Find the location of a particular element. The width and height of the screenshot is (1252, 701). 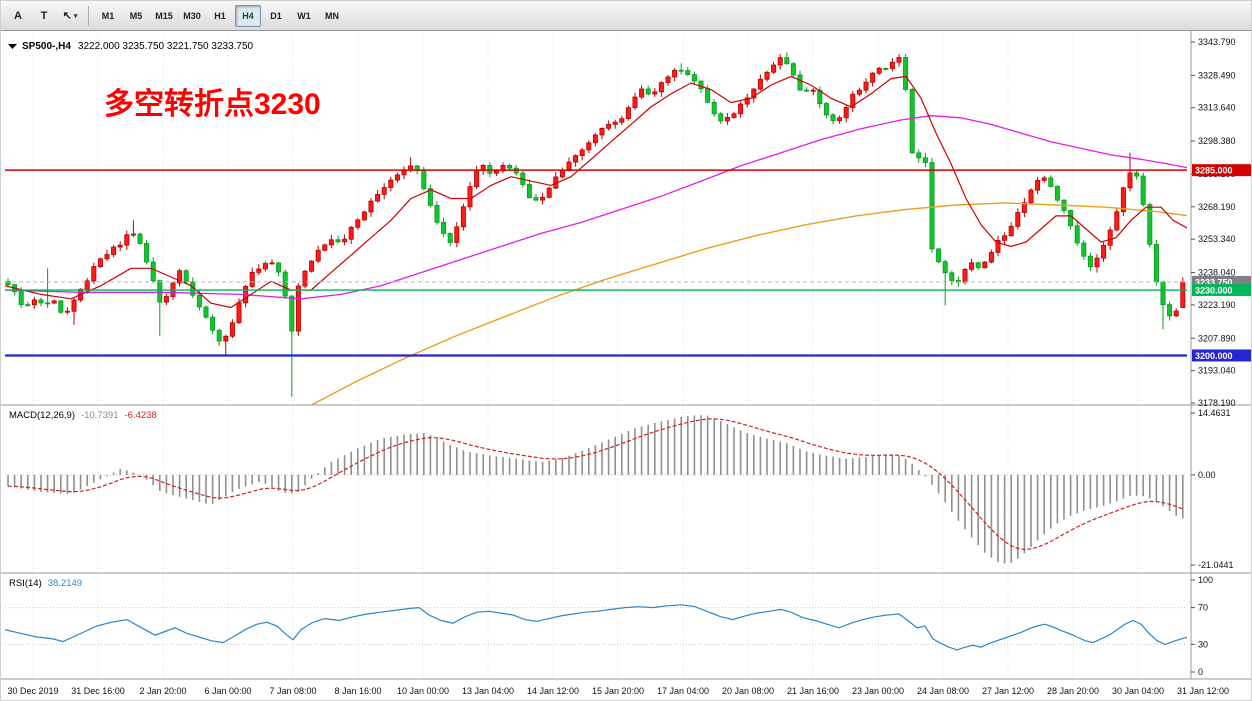

timeframe-button-h1: H1 is located at coordinates (220, 16).